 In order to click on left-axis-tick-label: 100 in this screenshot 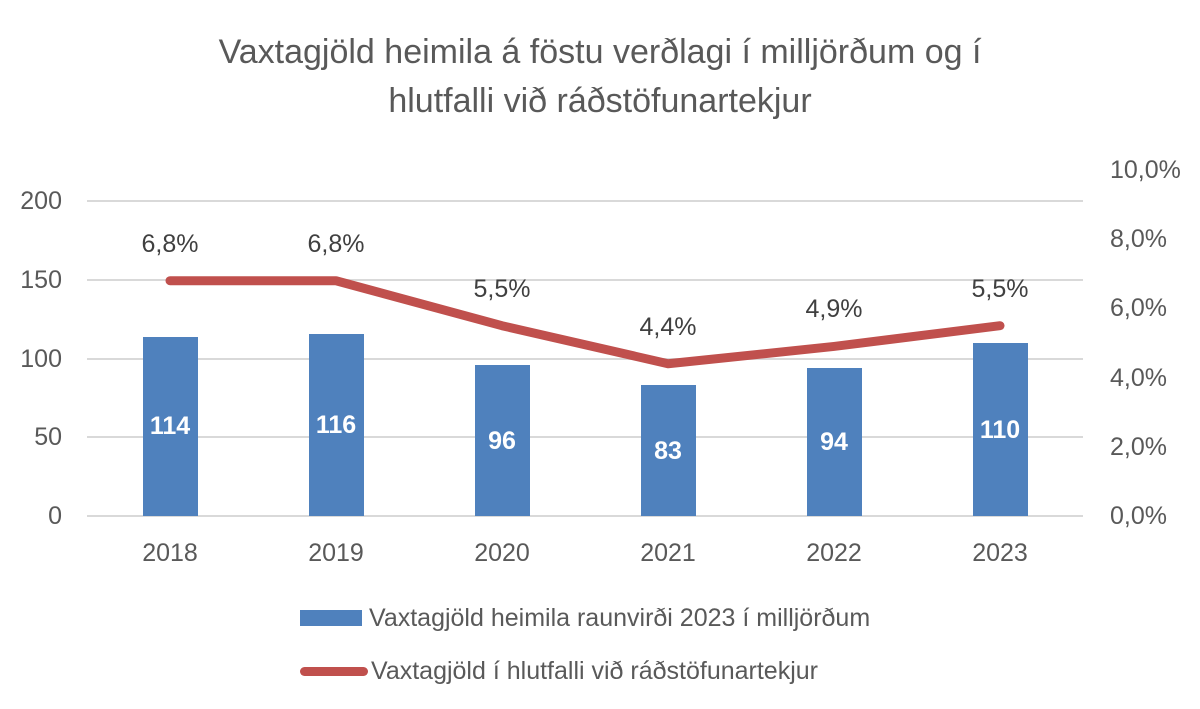, I will do `click(41, 358)`.